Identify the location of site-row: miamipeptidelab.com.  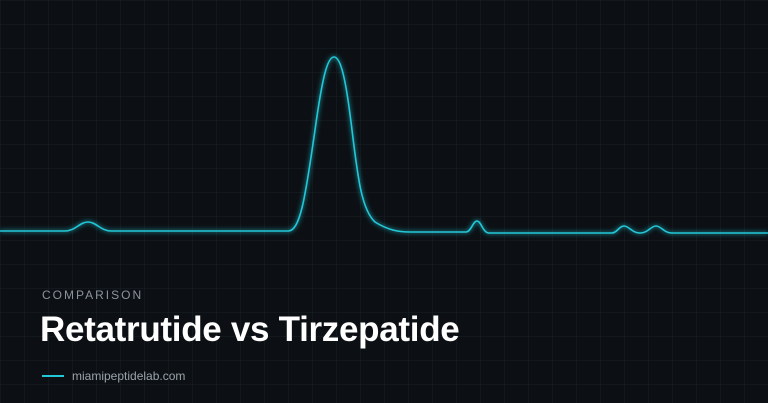
(113, 376).